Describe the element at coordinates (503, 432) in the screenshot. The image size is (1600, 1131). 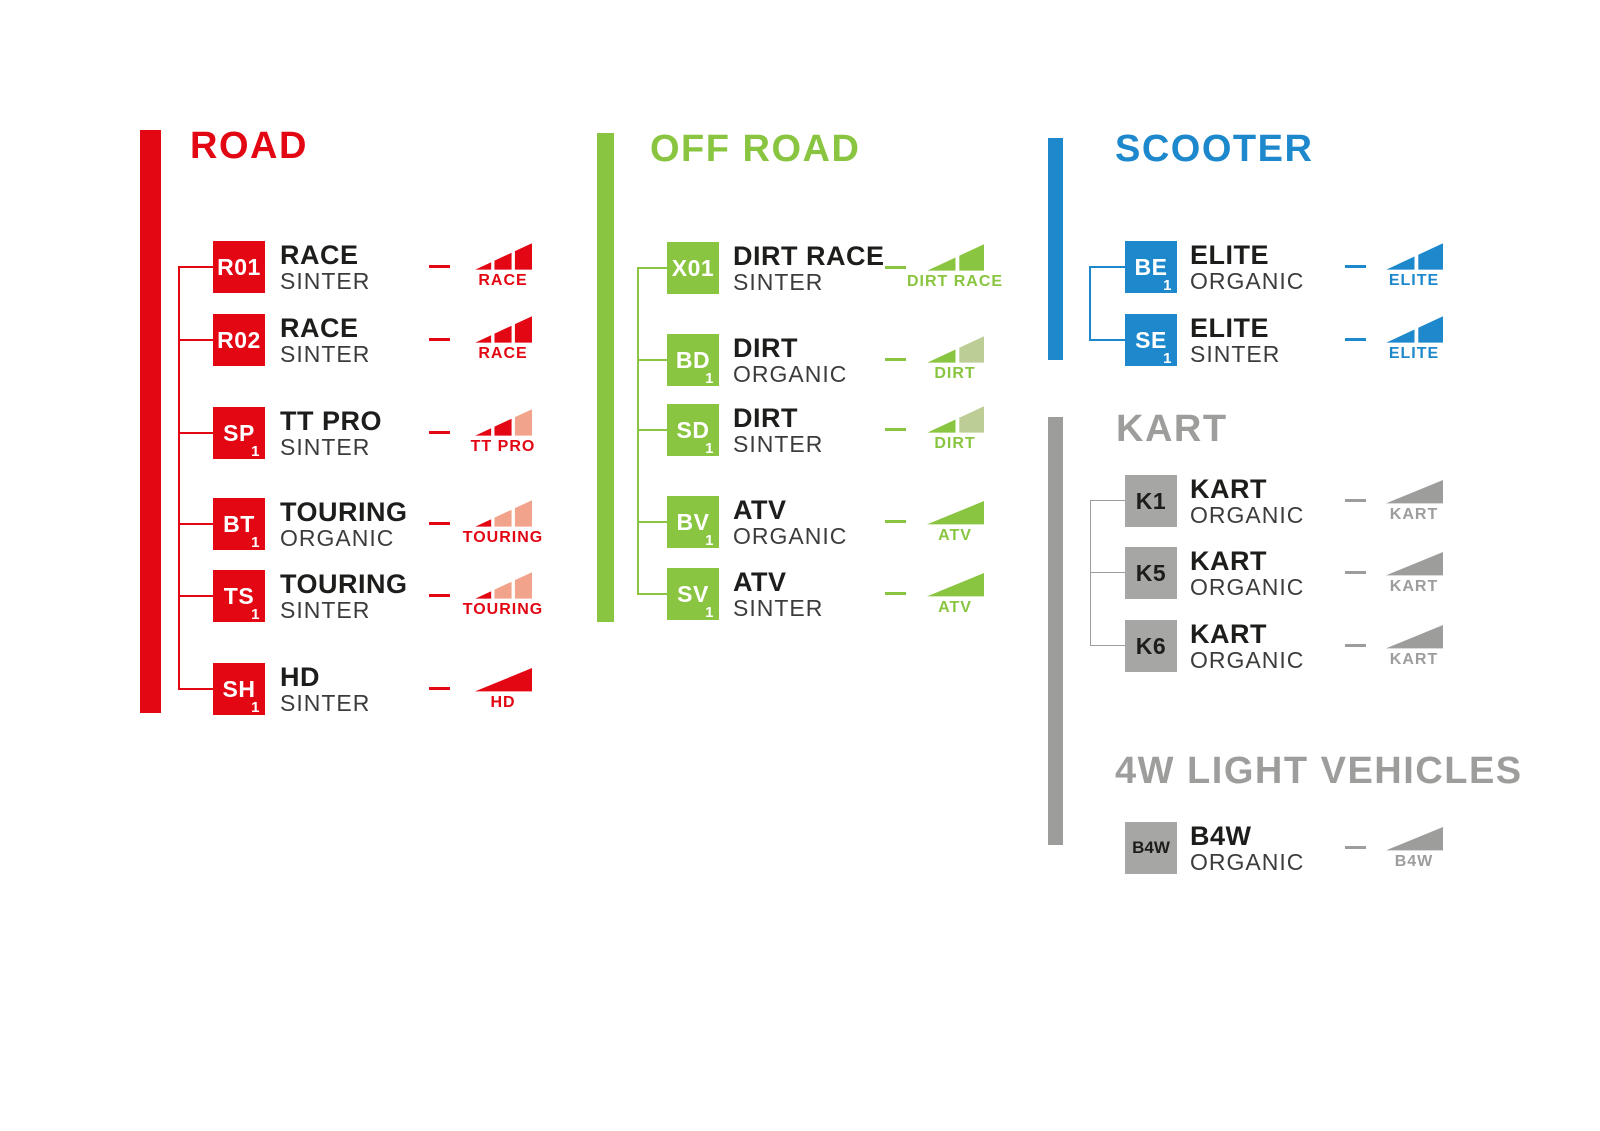
I see `performance-icon-block: TT PRO` at that location.